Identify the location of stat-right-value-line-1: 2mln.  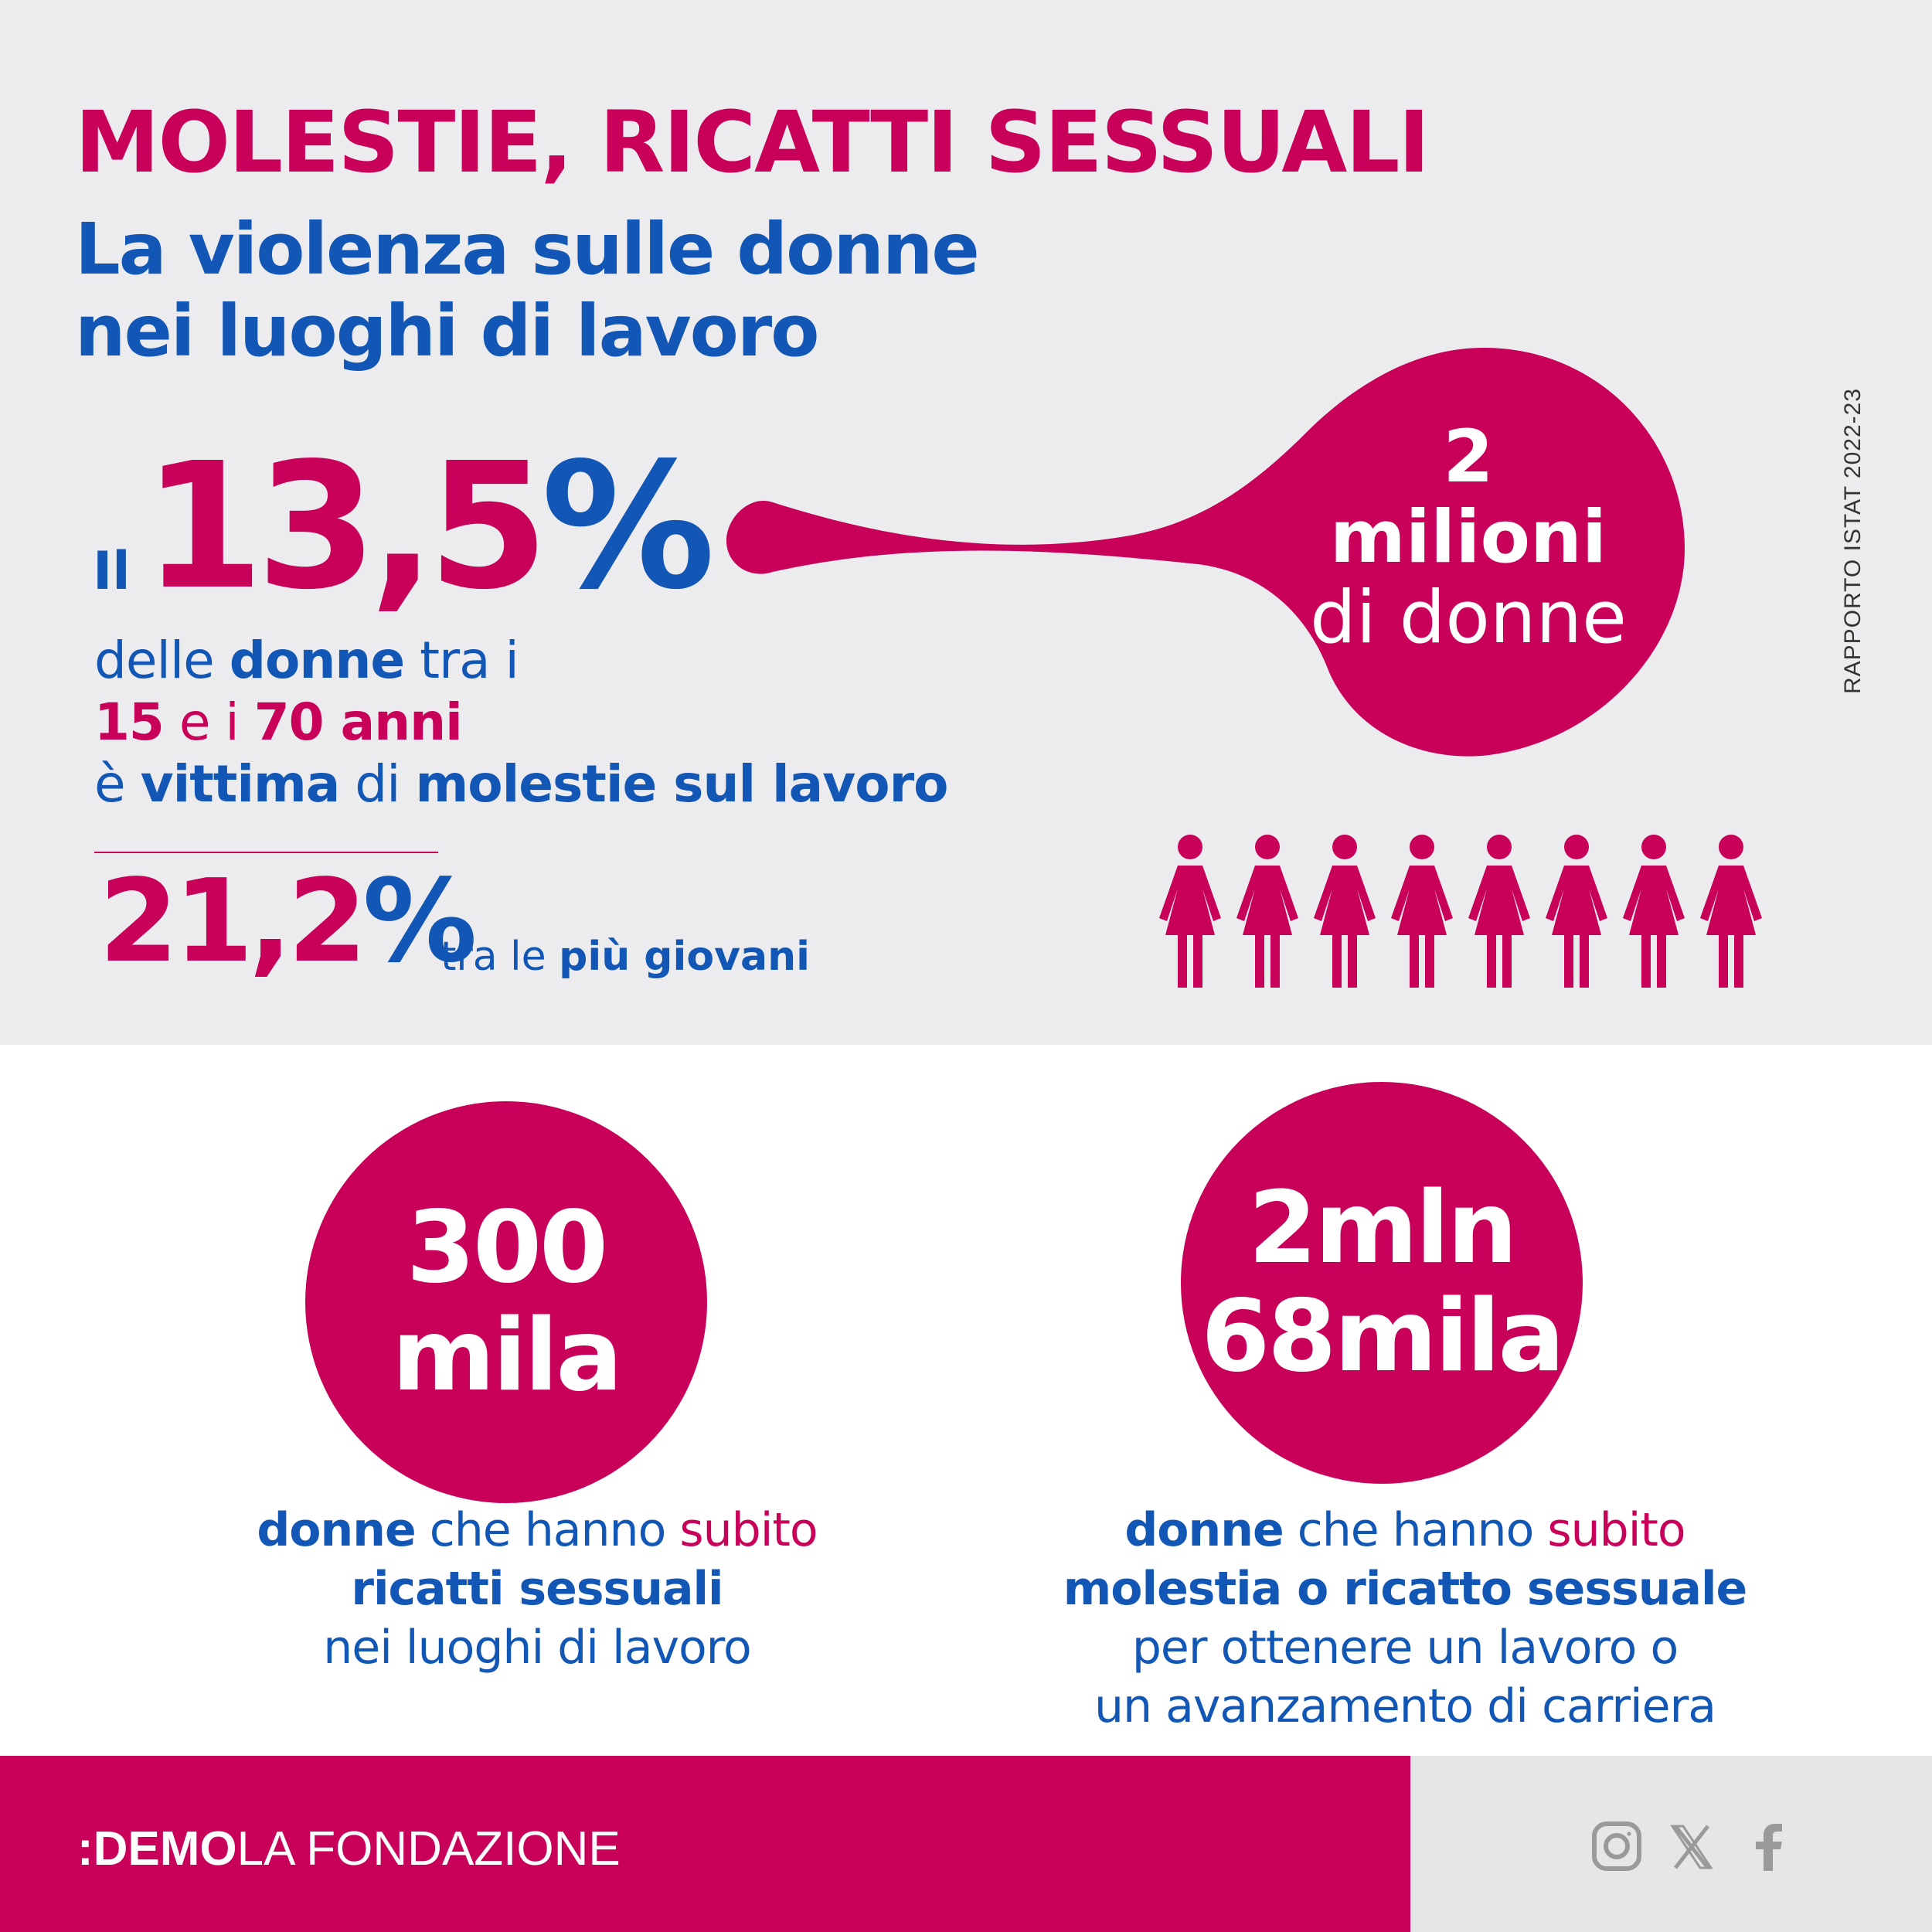
(1383, 1228).